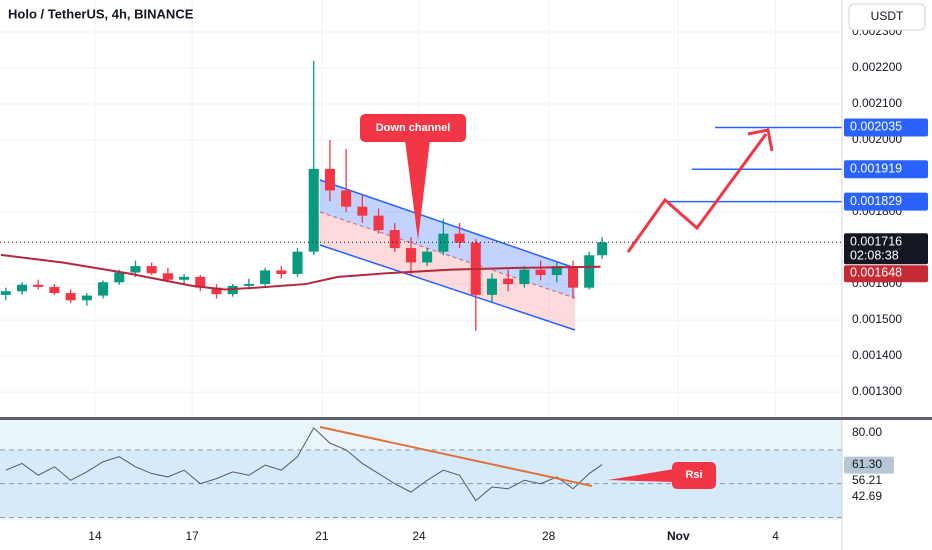 The width and height of the screenshot is (932, 550). What do you see at coordinates (697, 193) in the screenshot?
I see `projection-arrow` at bounding box center [697, 193].